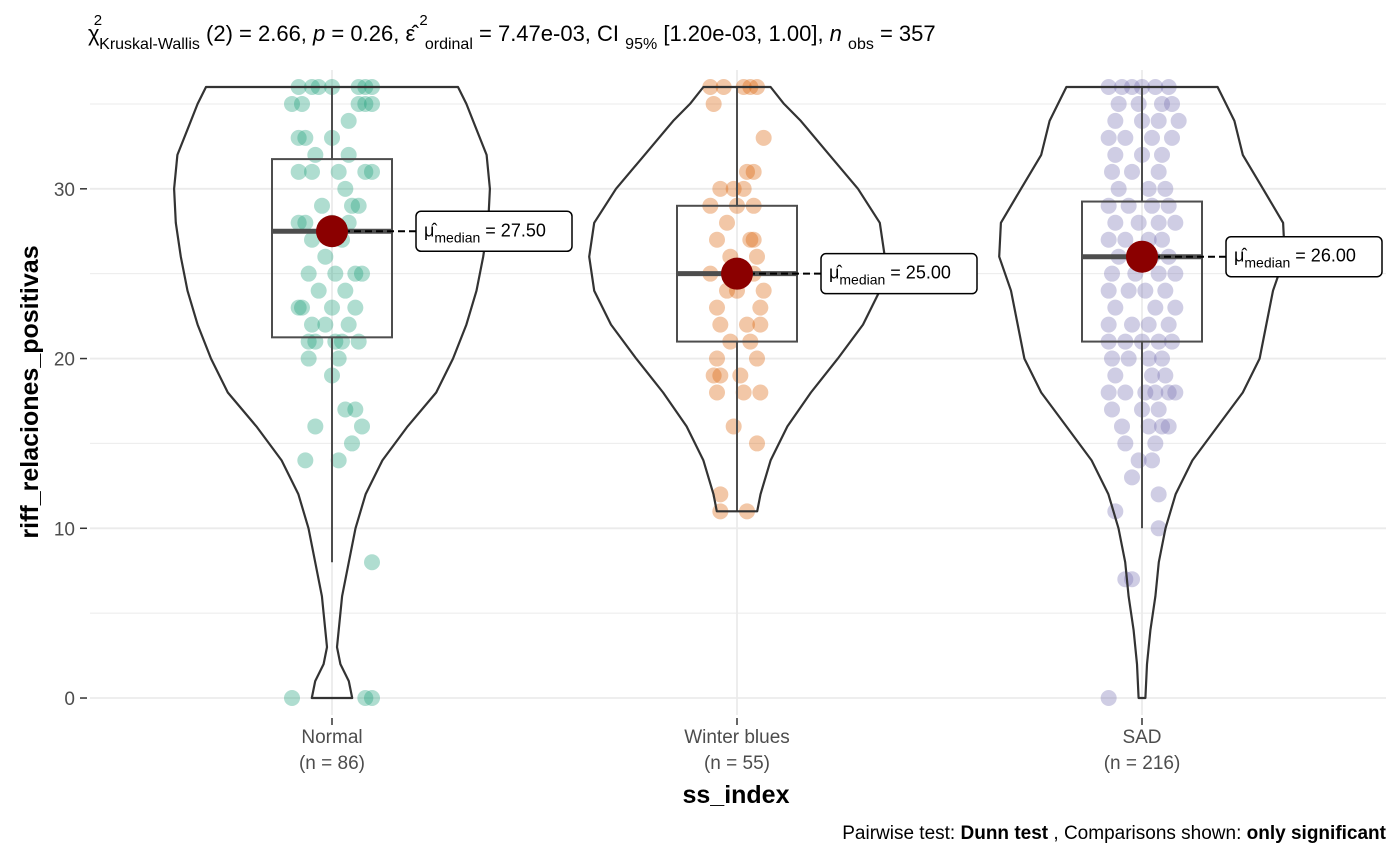  Describe the element at coordinates (836, 33) in the screenshot. I see `subtitle-n-symbol: n` at that location.